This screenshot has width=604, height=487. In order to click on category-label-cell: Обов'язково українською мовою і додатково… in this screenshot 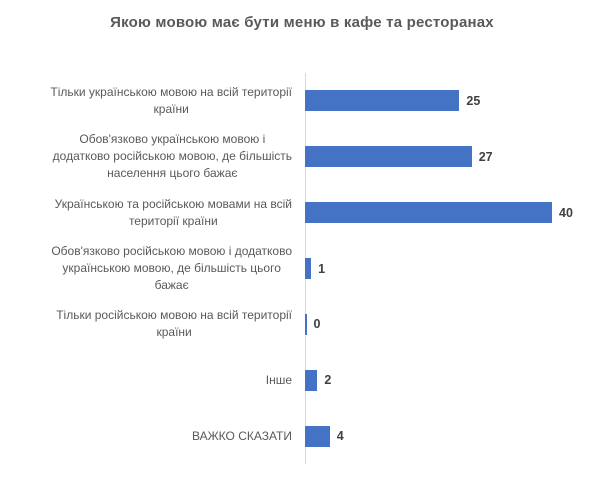, I will do `click(152, 156)`.